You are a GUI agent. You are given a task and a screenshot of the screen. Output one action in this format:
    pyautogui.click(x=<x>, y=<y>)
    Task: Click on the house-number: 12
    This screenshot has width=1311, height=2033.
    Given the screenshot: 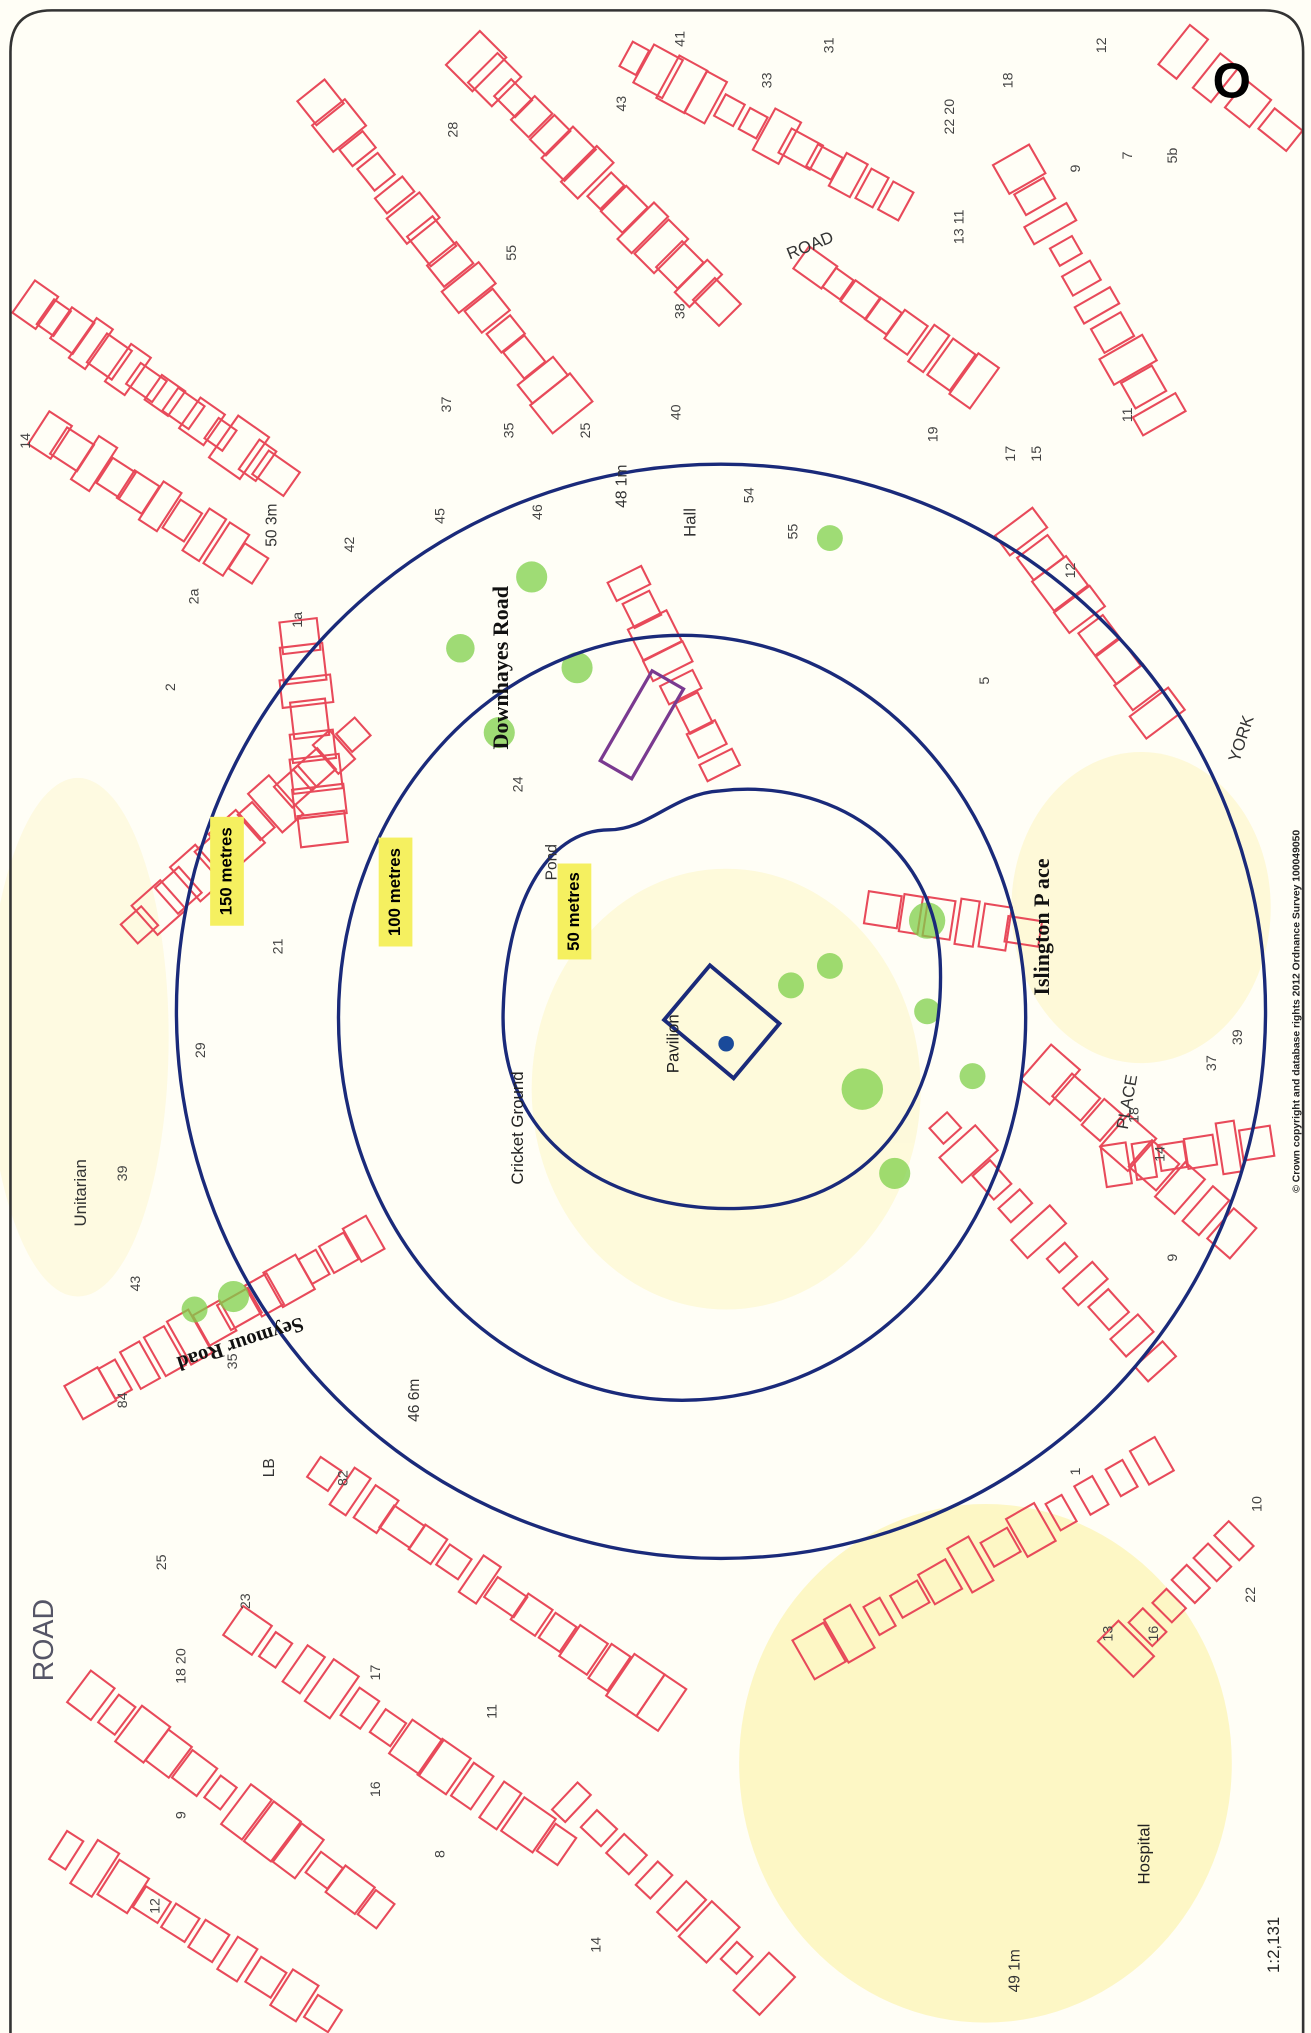 What is the action you would take?
    pyautogui.click(x=1102, y=45)
    